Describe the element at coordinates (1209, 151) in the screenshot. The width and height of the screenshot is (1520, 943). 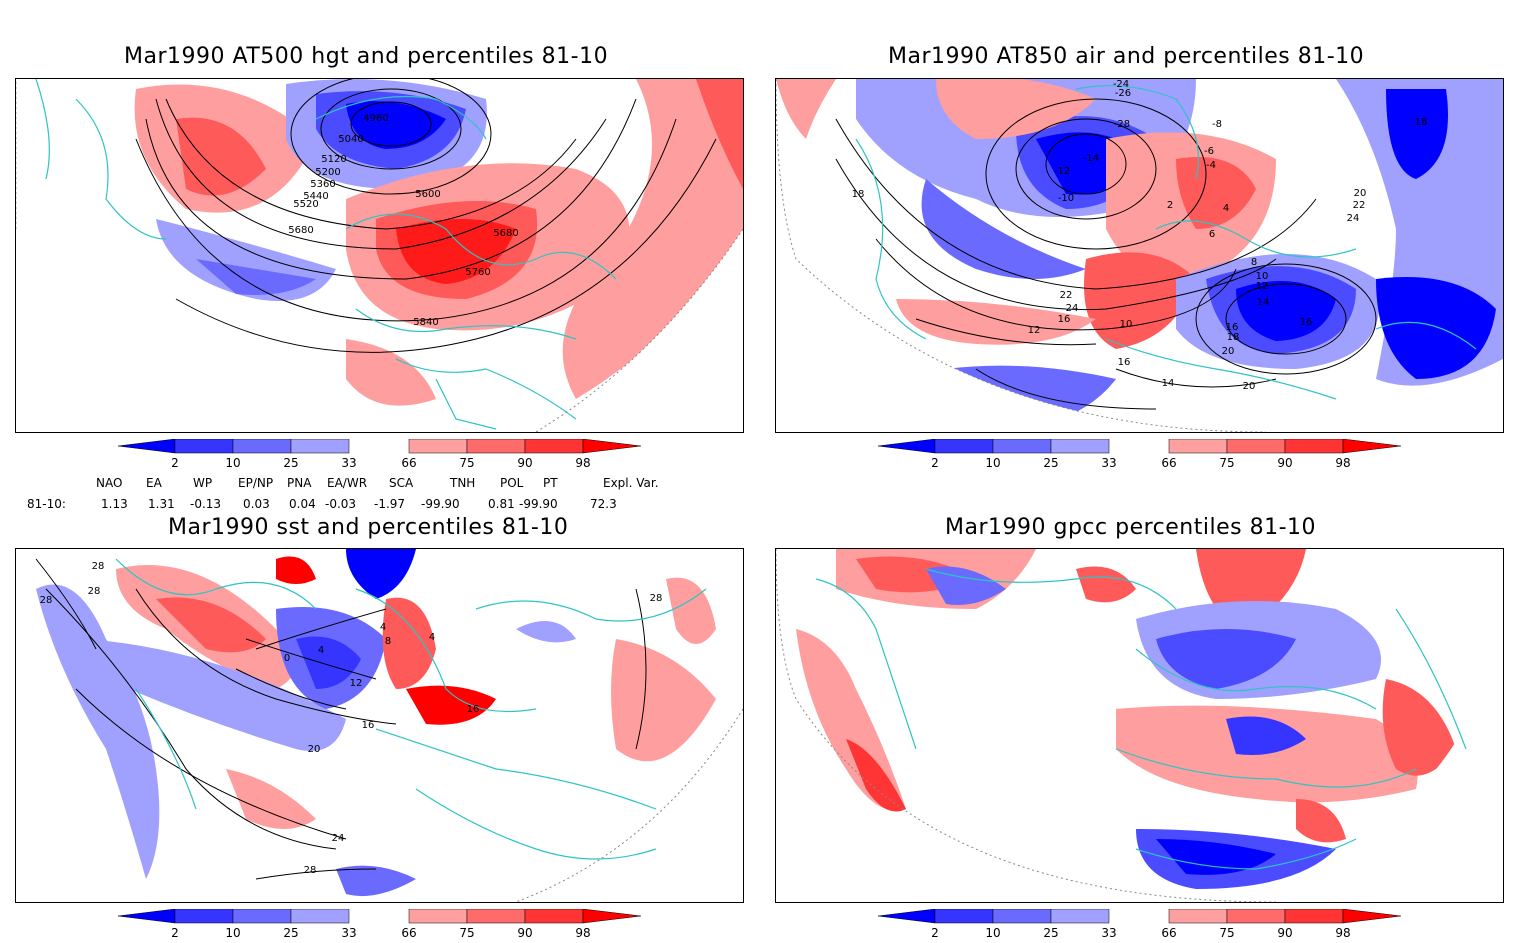
I see `contour-label: -6` at that location.